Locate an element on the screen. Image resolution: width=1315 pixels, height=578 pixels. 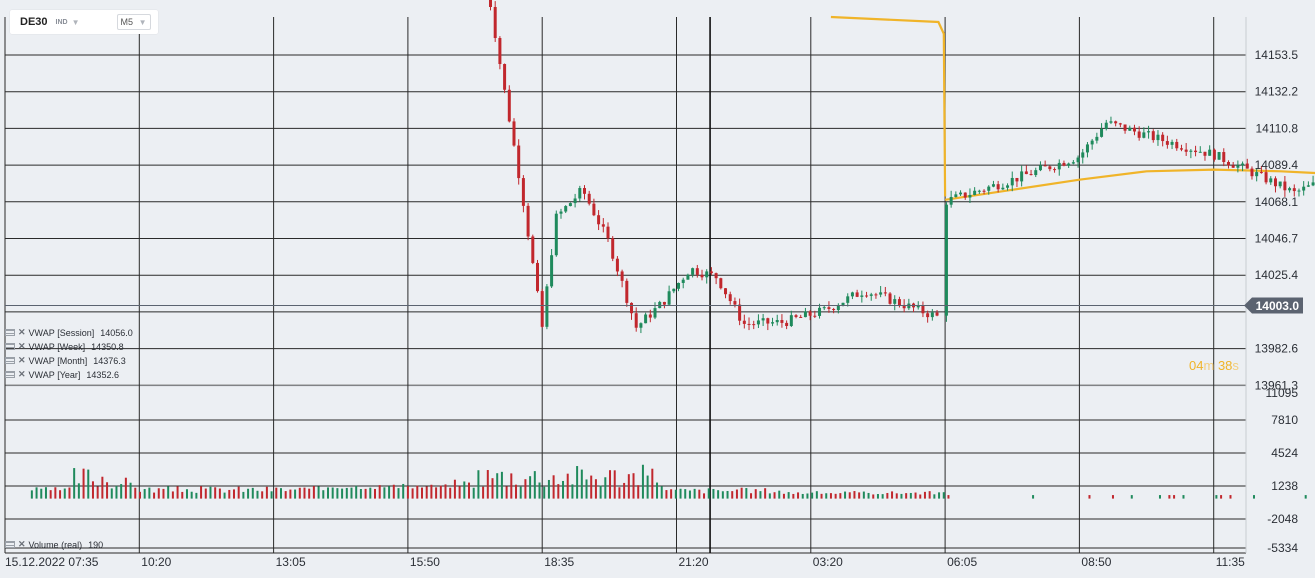
legend-vwap-month: ✕ VWAP [Month] 14376.3 is located at coordinates (65, 360).